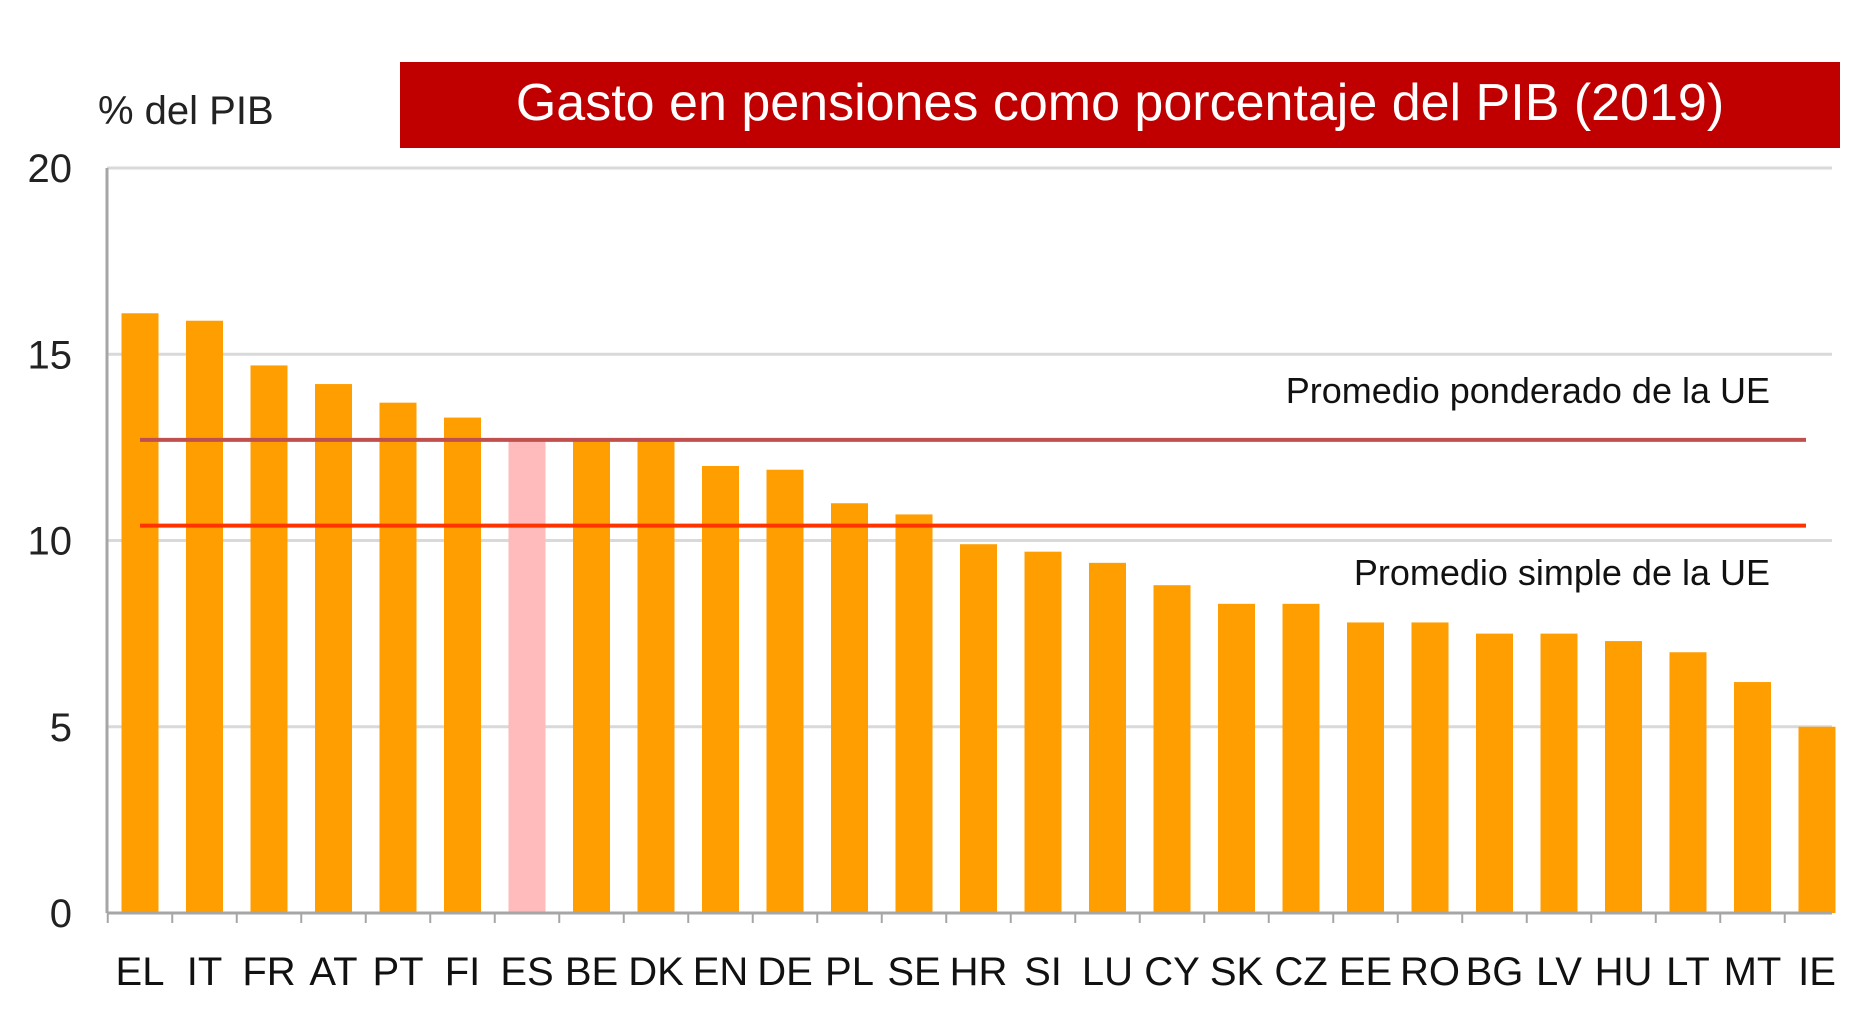 The width and height of the screenshot is (1860, 1012). I want to click on x-tick-label: DE, so click(785, 972).